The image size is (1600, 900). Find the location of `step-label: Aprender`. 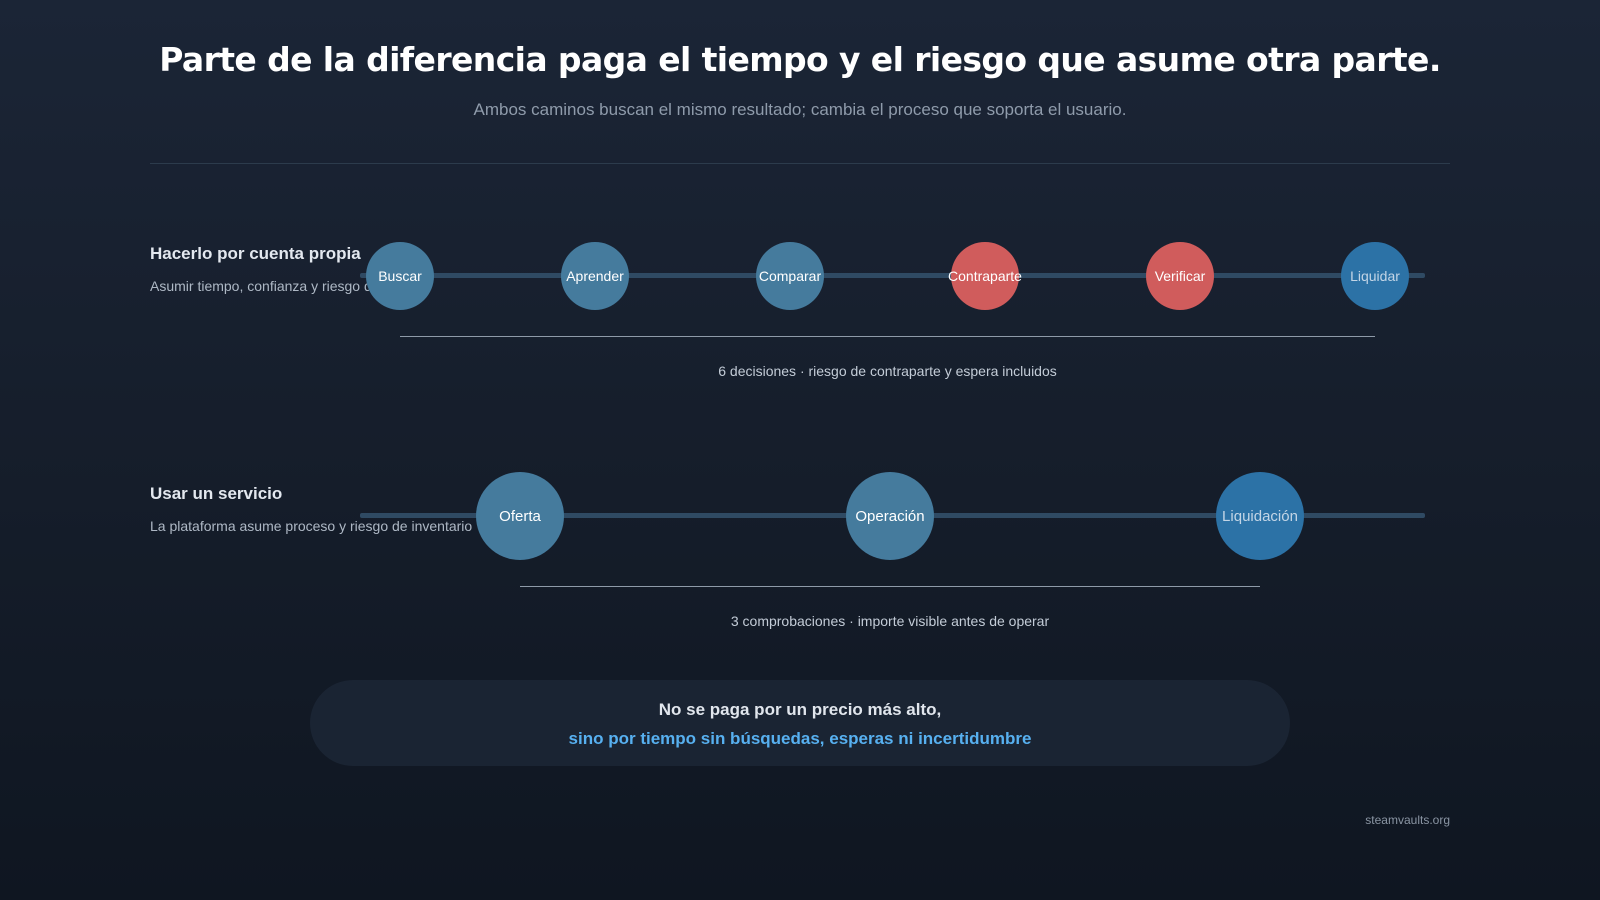

step-label: Aprender is located at coordinates (595, 276).